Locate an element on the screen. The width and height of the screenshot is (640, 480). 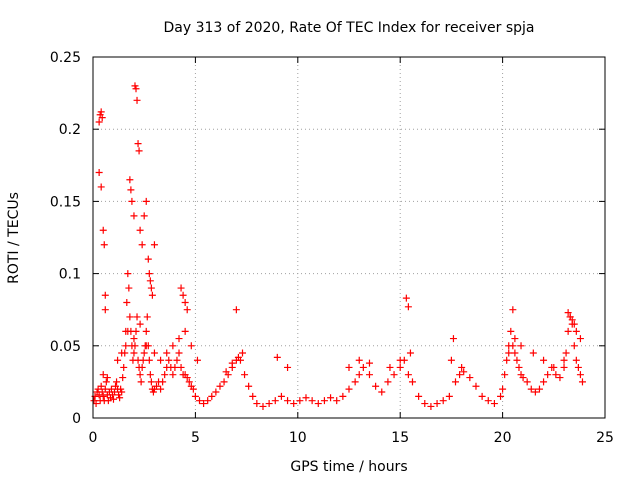
x-tick-label: 20 is located at coordinates (503, 438).